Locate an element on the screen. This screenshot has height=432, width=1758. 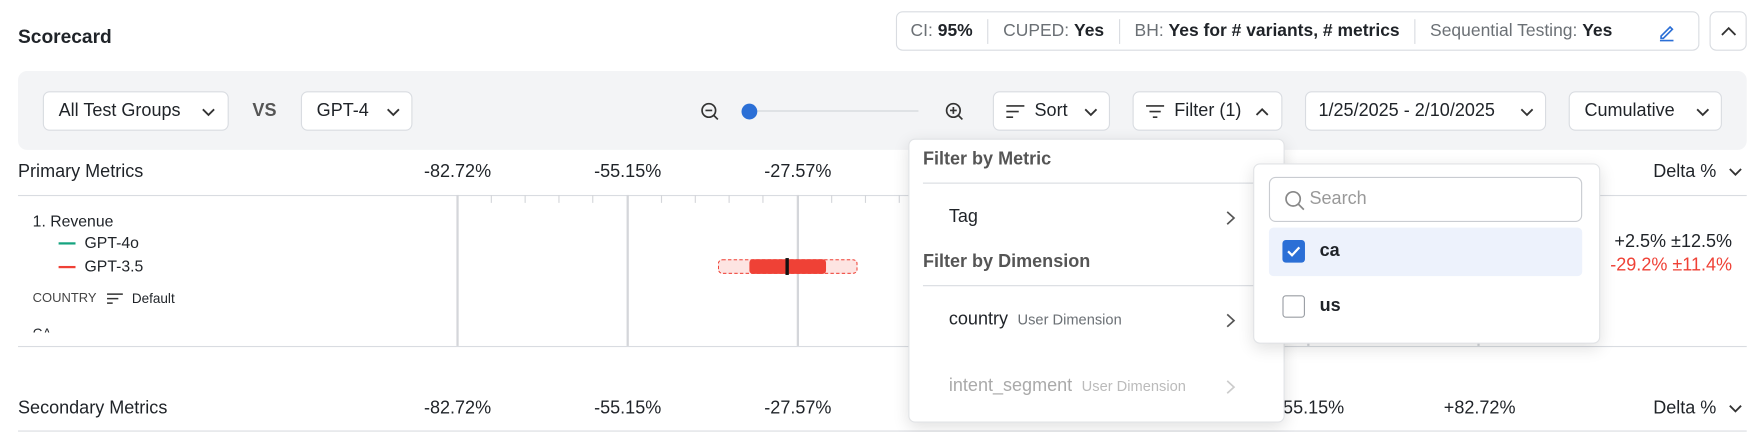
section-title: Secondary Metrics is located at coordinates (93, 408).